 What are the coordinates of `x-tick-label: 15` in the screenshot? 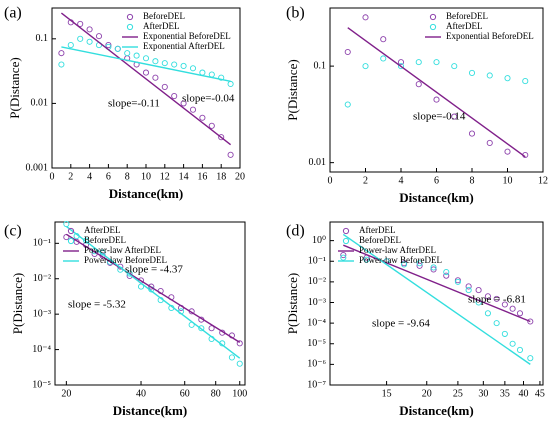 It's located at (387, 393).